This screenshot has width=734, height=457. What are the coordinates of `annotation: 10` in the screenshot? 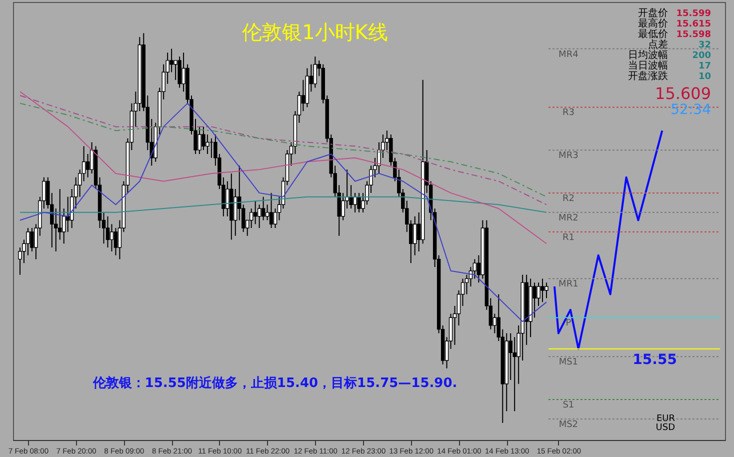 It's located at (704, 77).